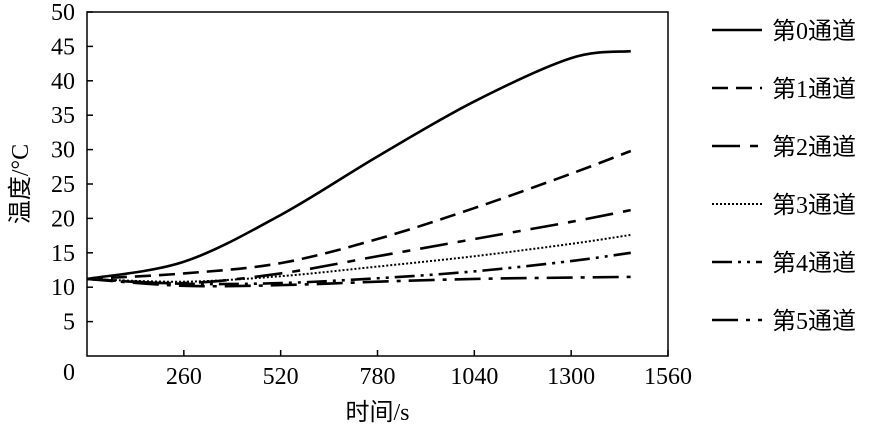 The height and width of the screenshot is (437, 881). What do you see at coordinates (63, 13) in the screenshot?
I see `y-tick-label: 50` at bounding box center [63, 13].